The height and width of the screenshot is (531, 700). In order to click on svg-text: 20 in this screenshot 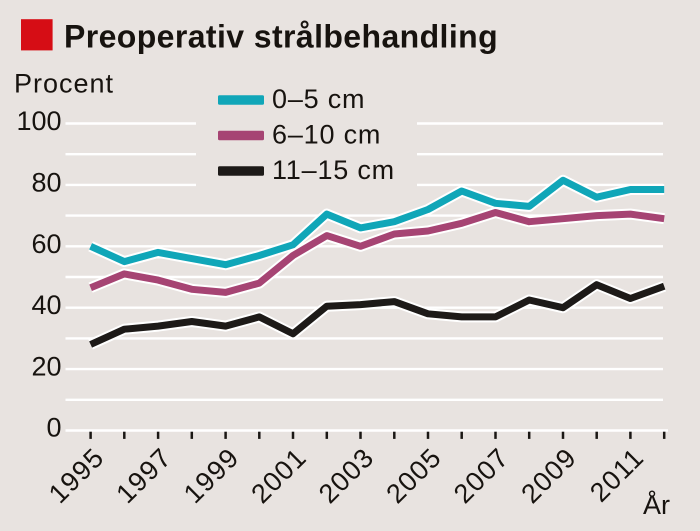, I will do `click(46, 367)`.